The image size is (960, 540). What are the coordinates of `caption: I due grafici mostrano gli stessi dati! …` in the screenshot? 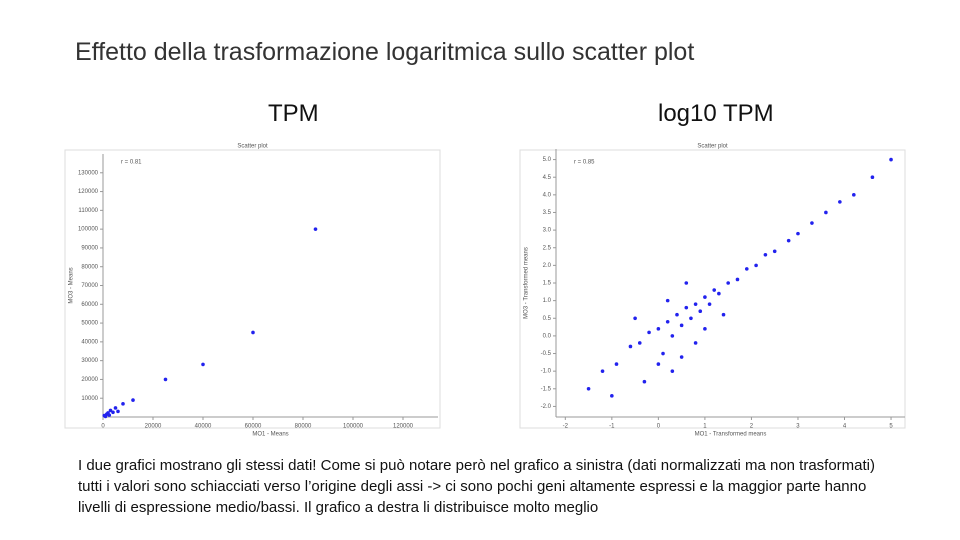 It's located at (477, 486).